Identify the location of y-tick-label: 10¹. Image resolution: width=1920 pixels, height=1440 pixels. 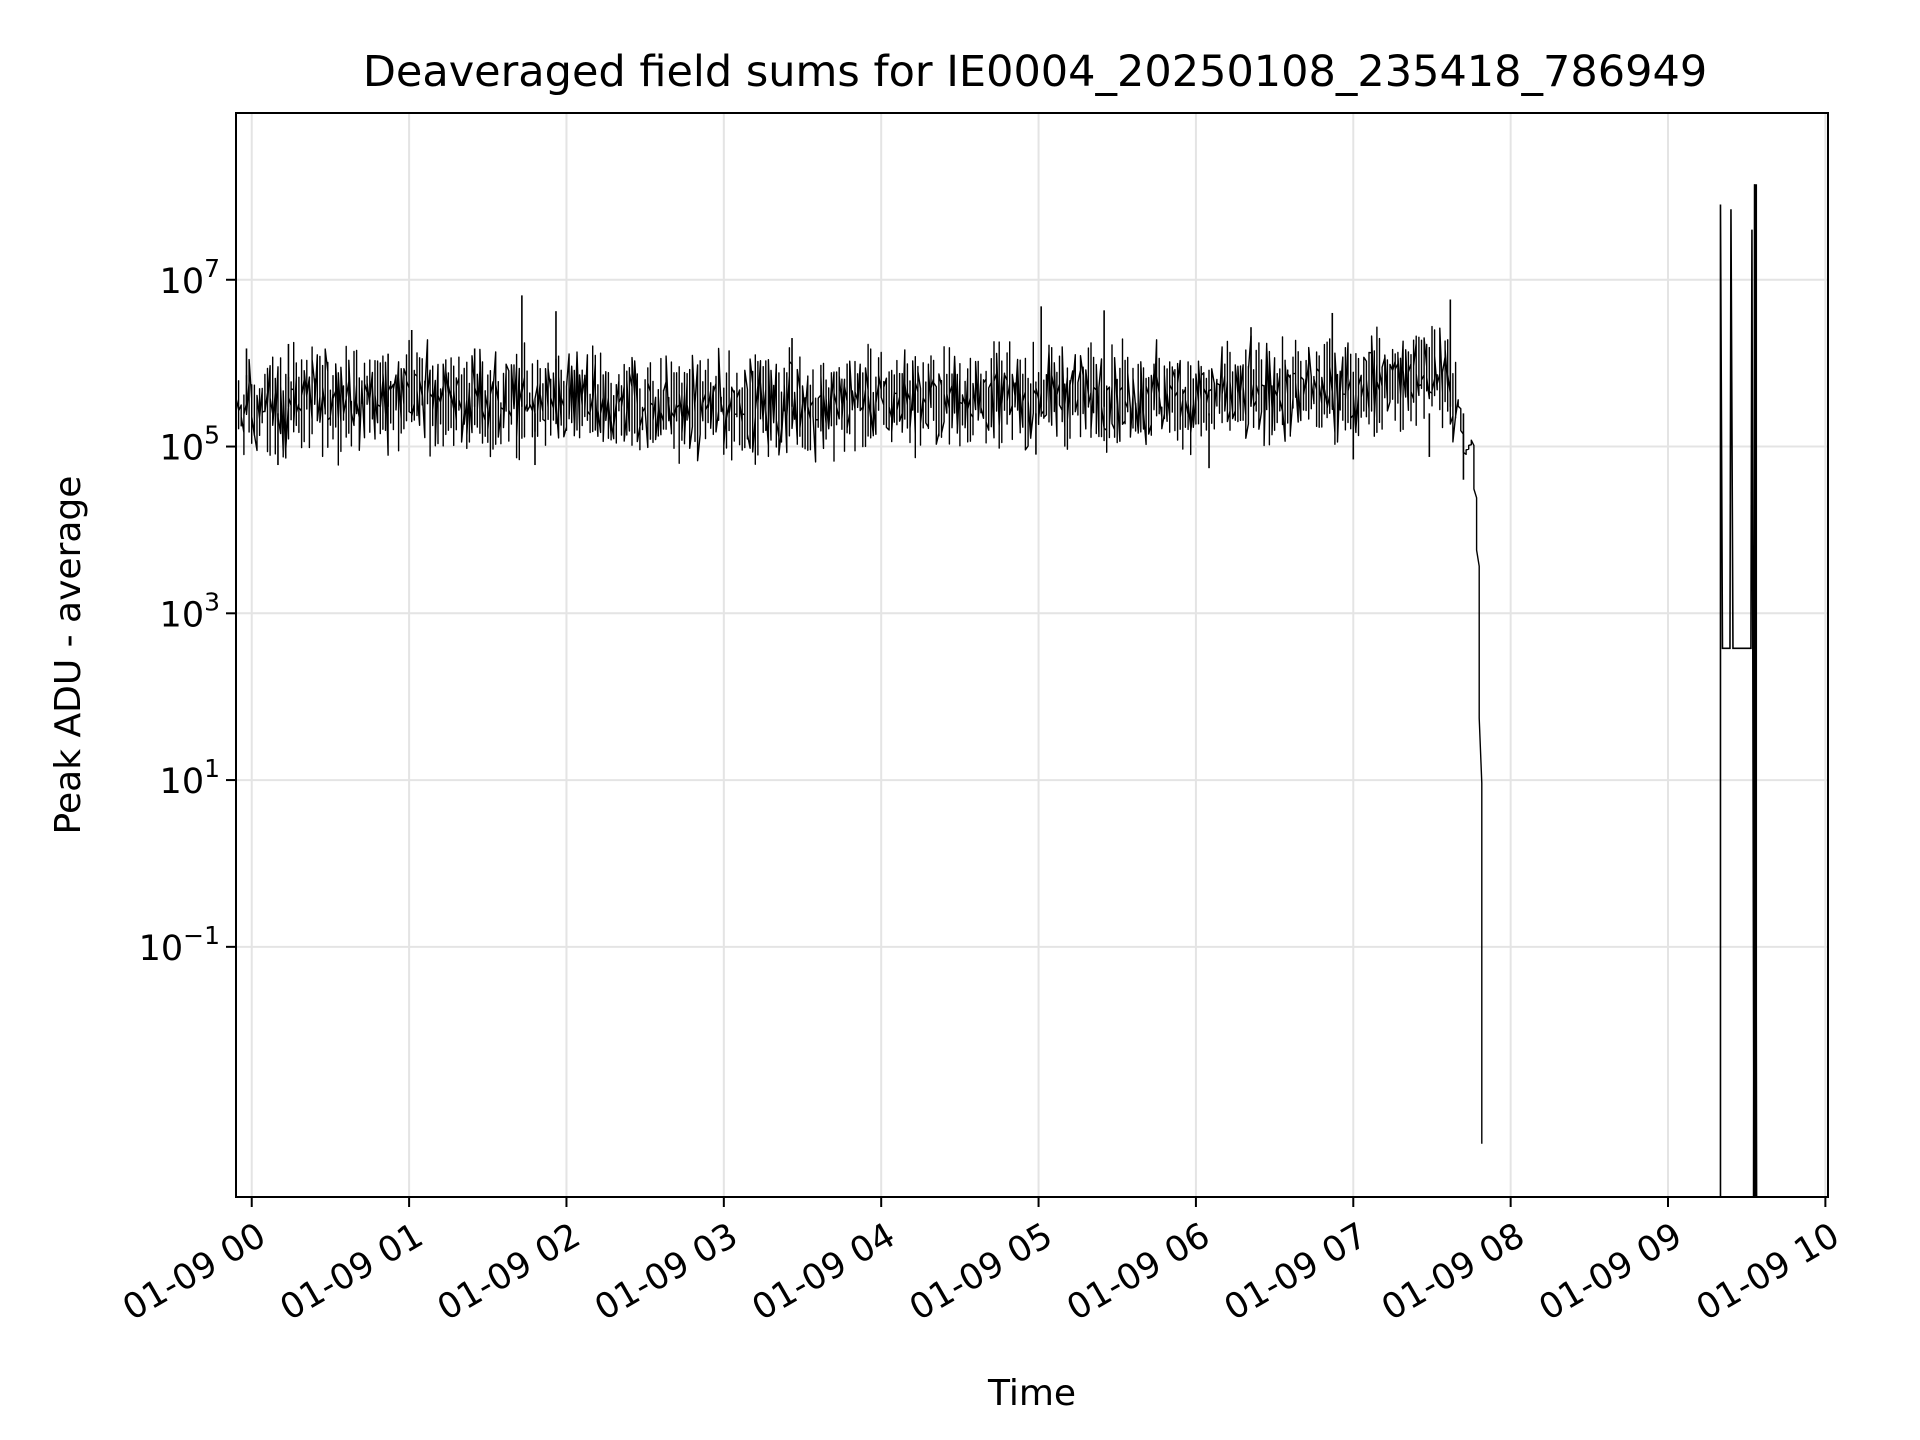
(190, 778).